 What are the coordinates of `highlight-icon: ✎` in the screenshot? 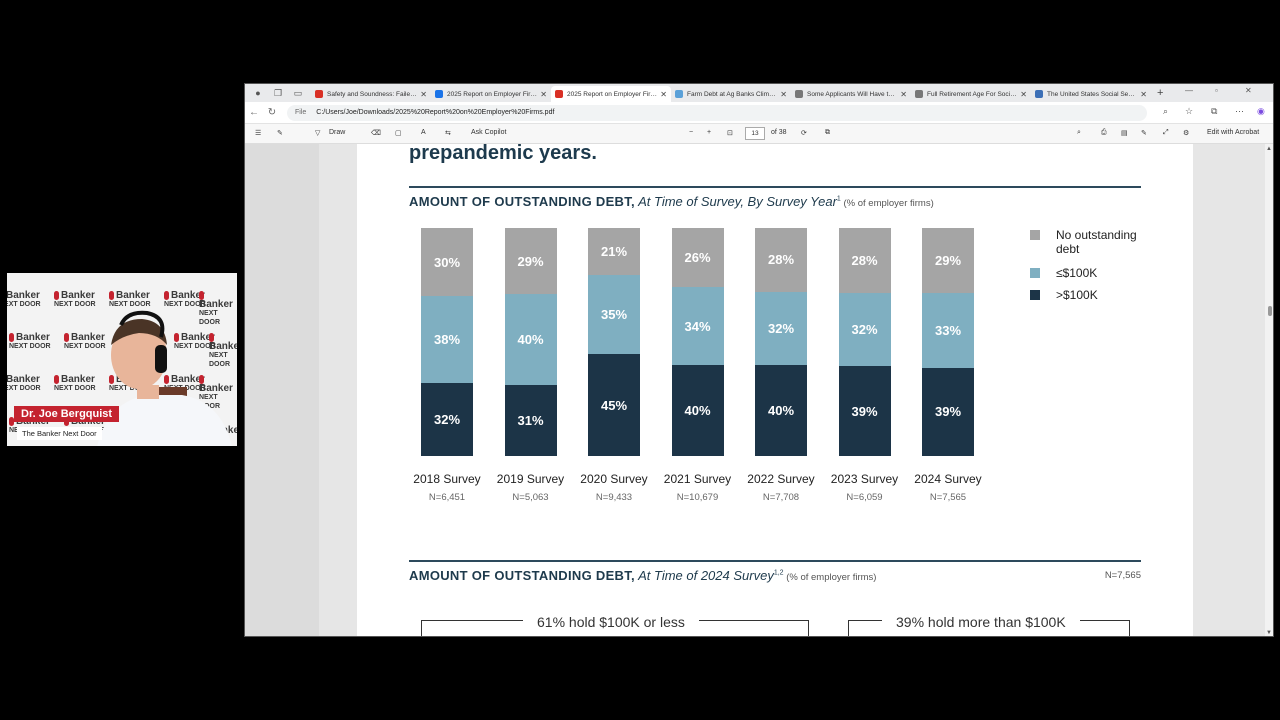 It's located at (280, 133).